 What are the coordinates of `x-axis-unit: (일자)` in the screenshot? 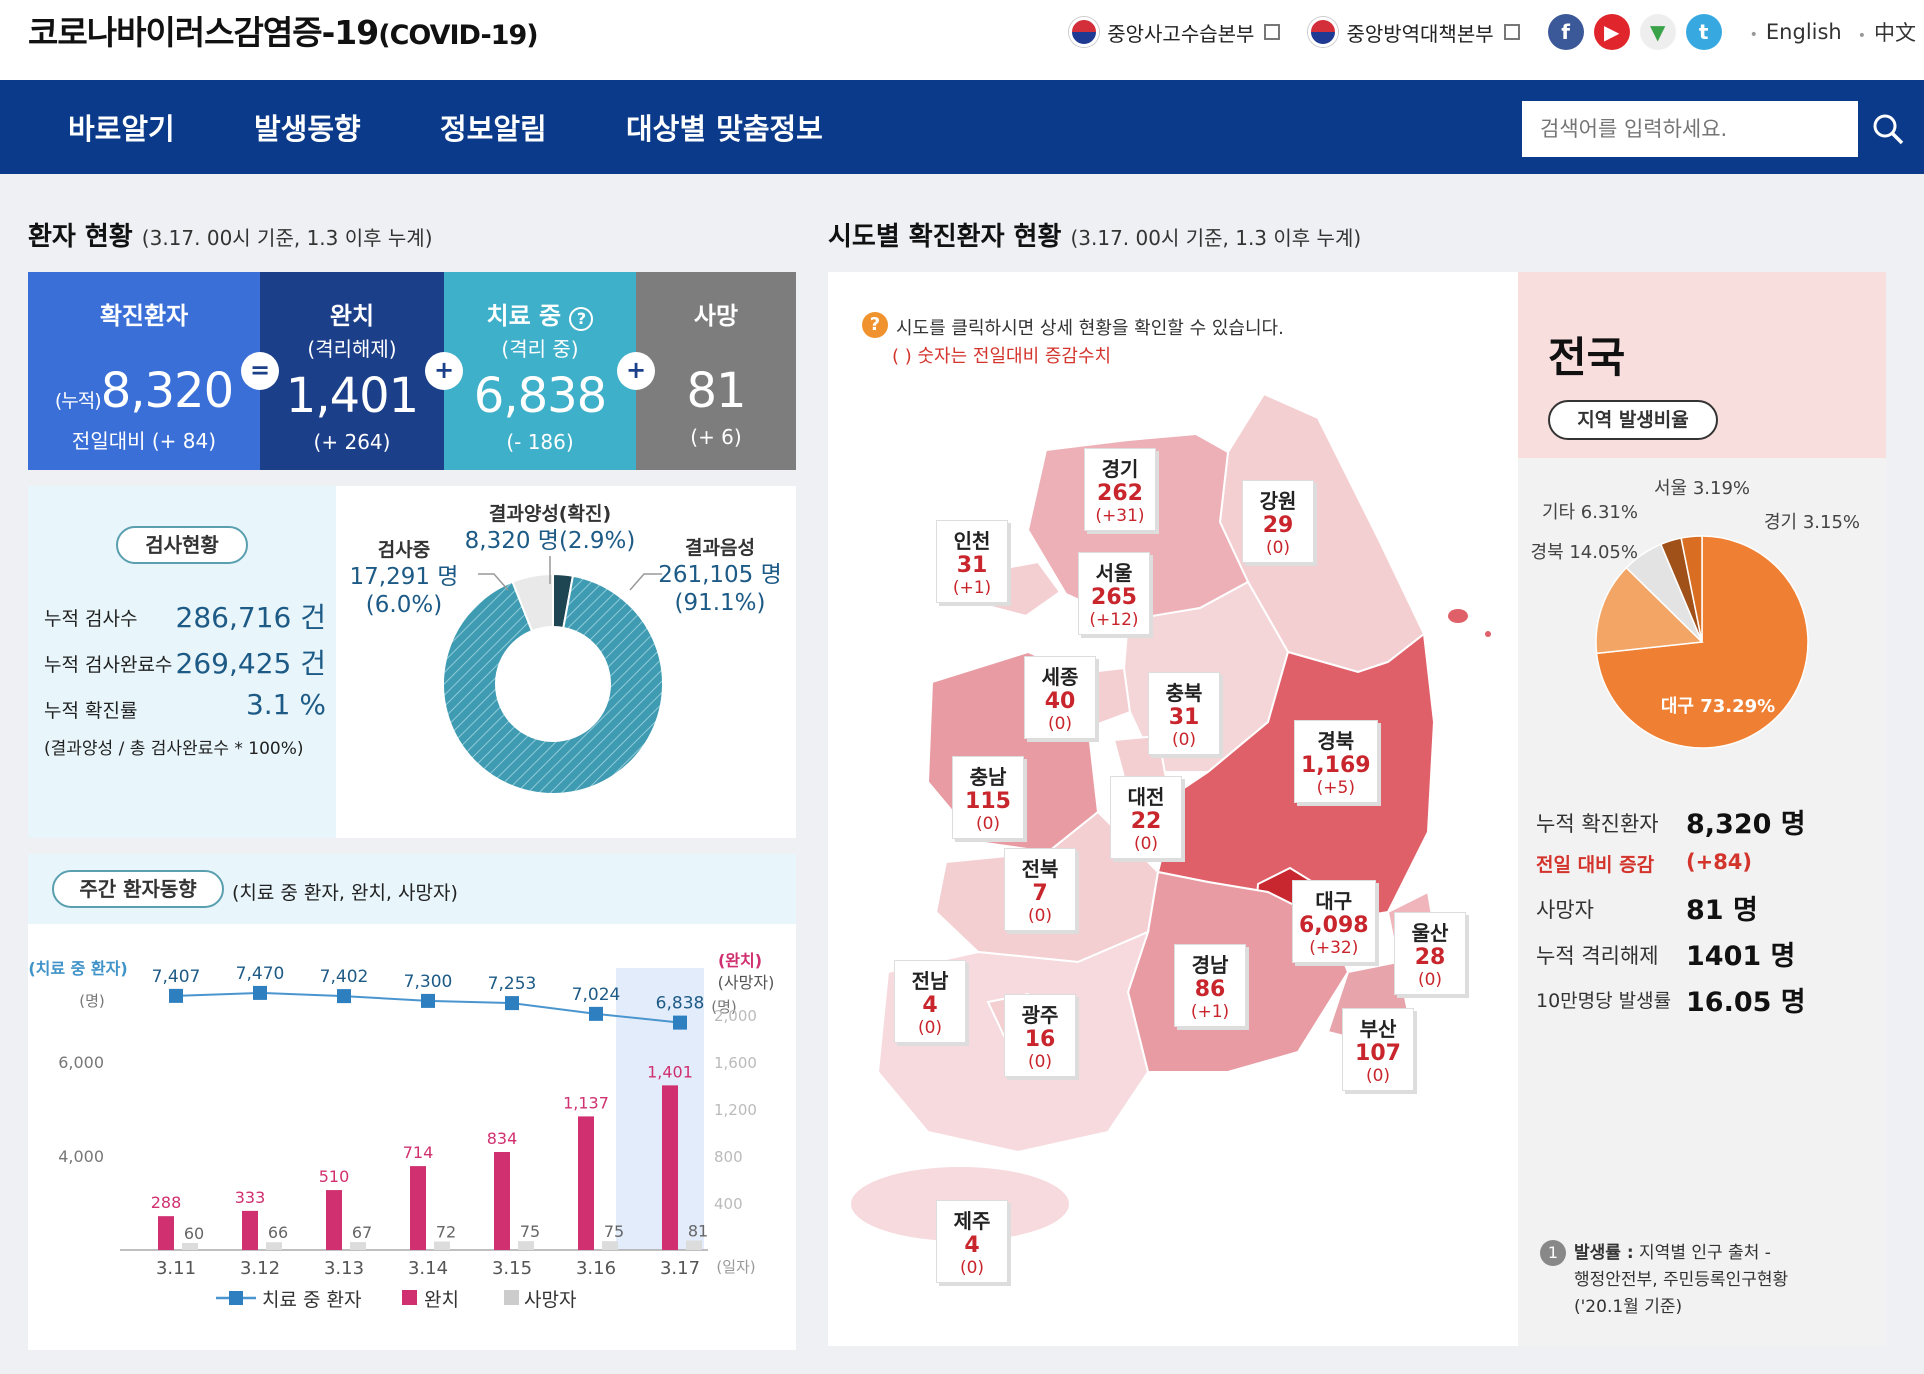 It's located at (735, 1267).